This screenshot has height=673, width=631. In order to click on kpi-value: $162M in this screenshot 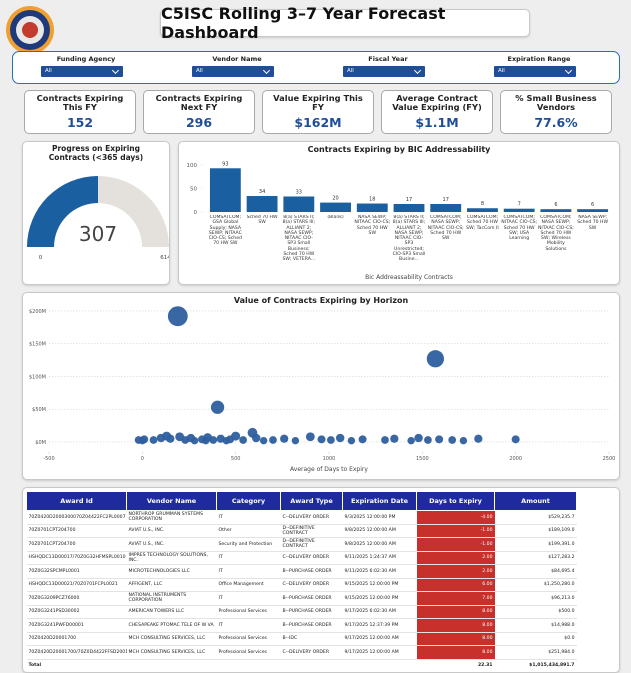, I will do `click(318, 122)`.